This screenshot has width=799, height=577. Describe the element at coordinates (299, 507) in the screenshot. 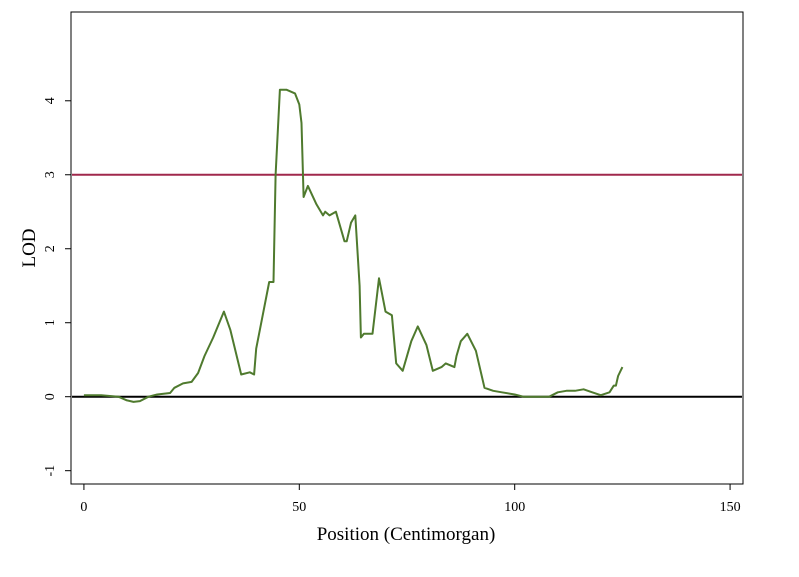

I see `x-tick-label: 50` at that location.